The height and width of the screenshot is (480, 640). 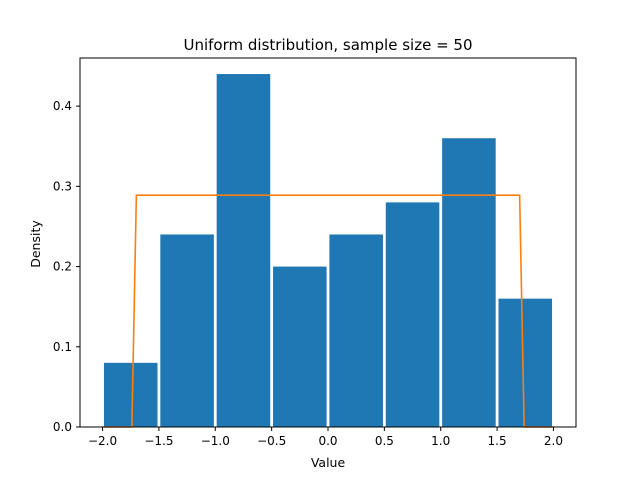 I want to click on y-tick-label: 0.3, so click(x=62, y=186).